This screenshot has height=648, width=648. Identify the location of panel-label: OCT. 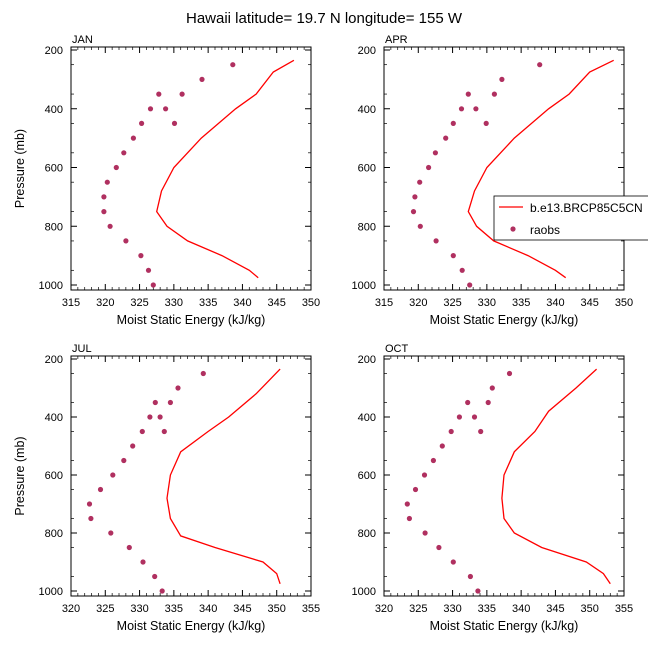
(397, 349).